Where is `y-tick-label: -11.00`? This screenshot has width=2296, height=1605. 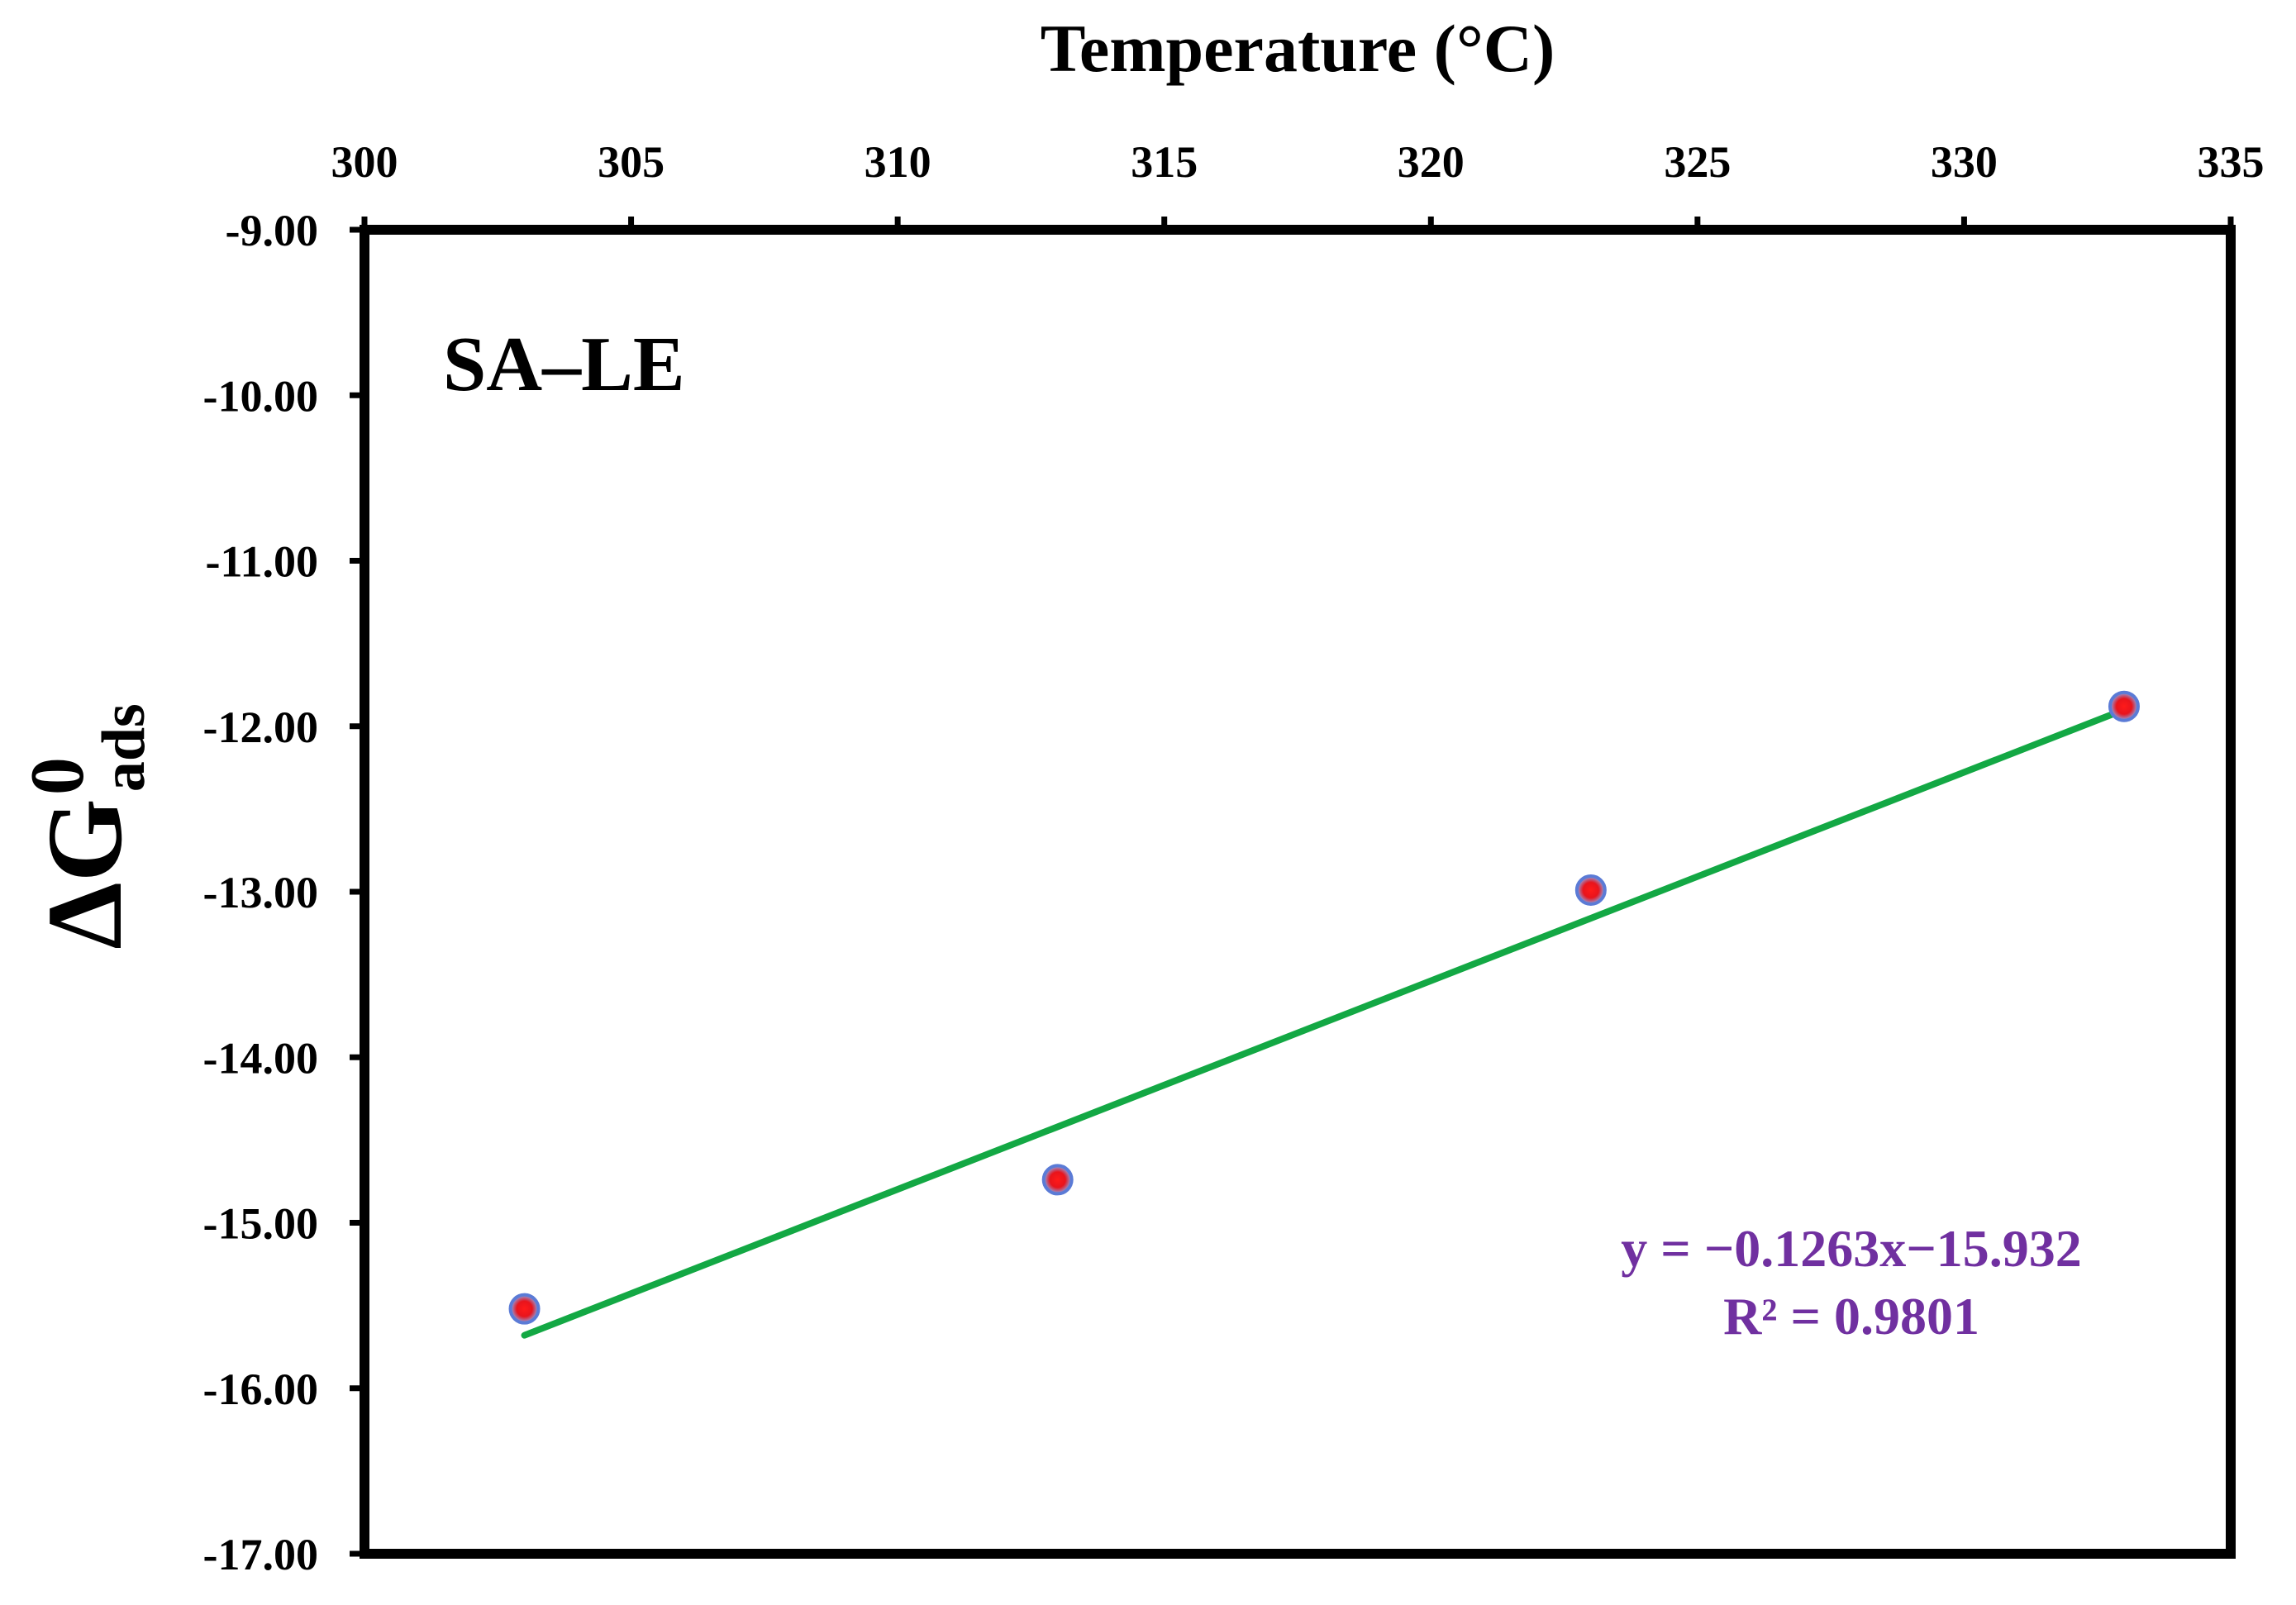
y-tick-label: -11.00 is located at coordinates (261, 562).